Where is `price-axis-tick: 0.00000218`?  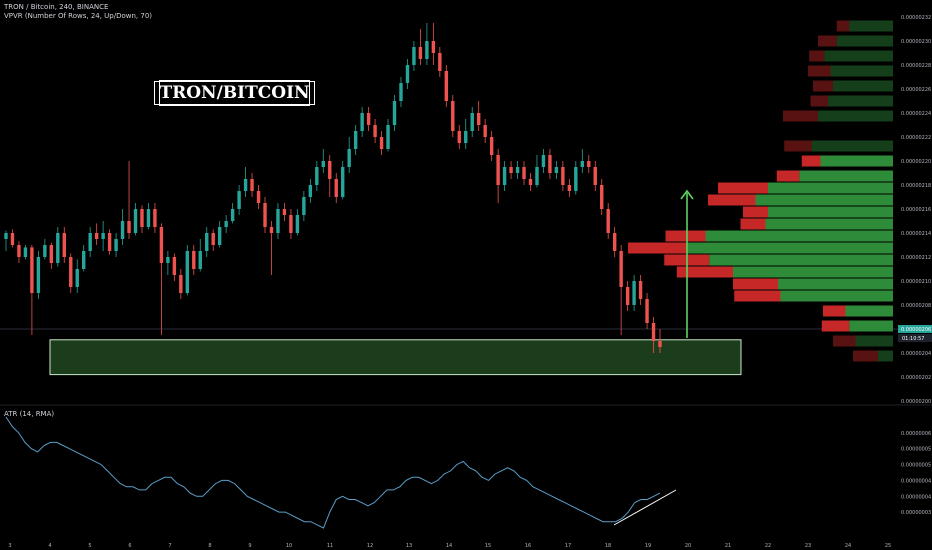 price-axis-tick: 0.00000218 is located at coordinates (916, 186).